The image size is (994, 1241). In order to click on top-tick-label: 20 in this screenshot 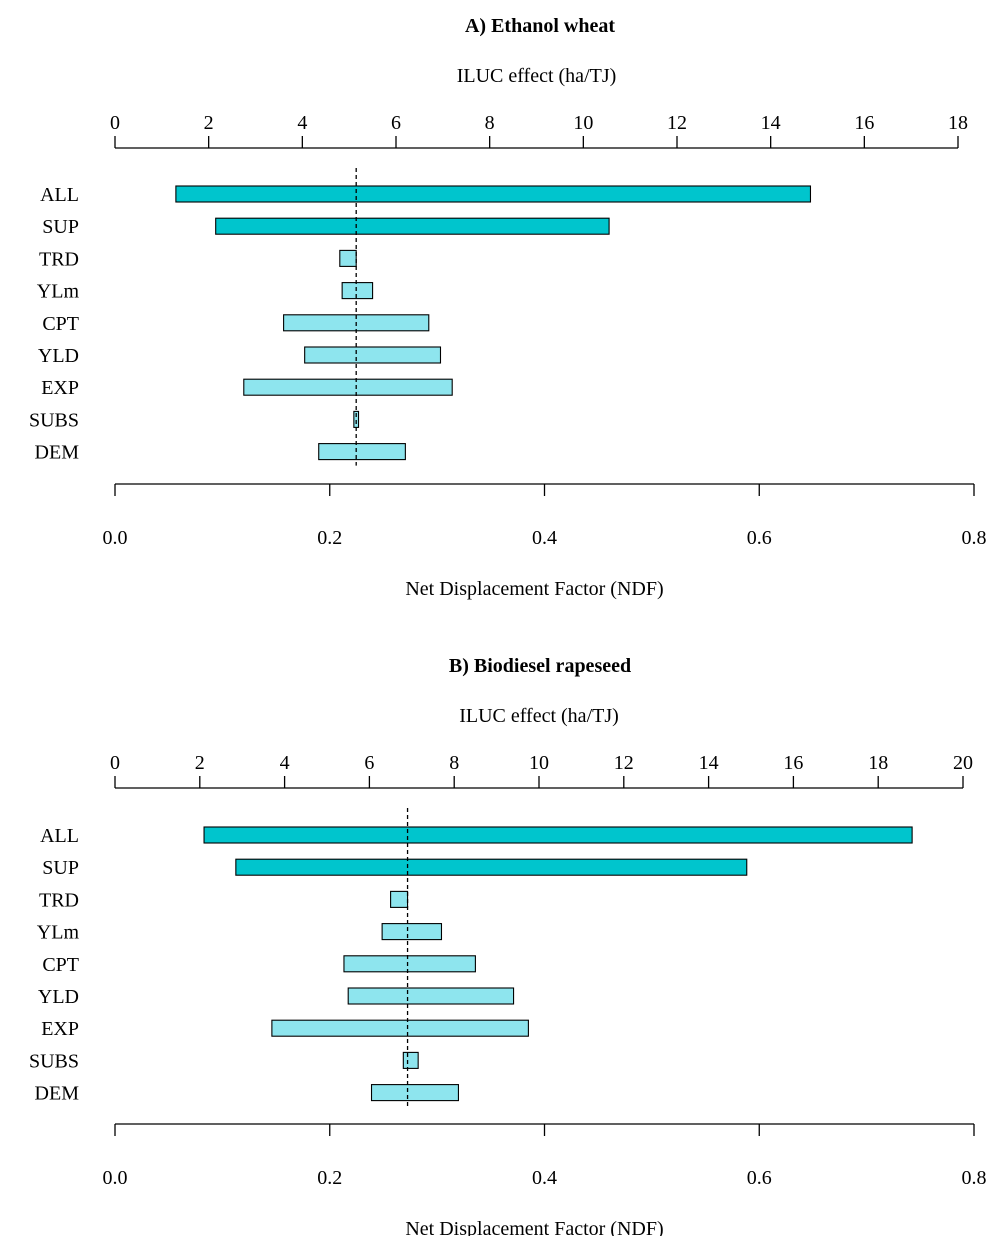, I will do `click(963, 763)`.